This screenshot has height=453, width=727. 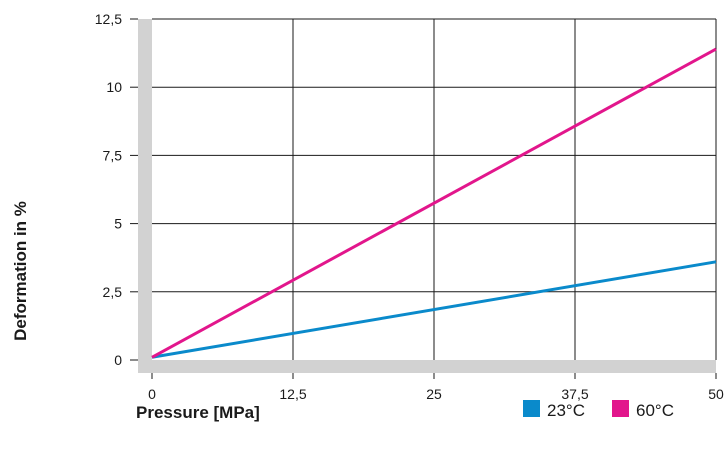 What do you see at coordinates (427, 366) in the screenshot?
I see `x-axis-bar` at bounding box center [427, 366].